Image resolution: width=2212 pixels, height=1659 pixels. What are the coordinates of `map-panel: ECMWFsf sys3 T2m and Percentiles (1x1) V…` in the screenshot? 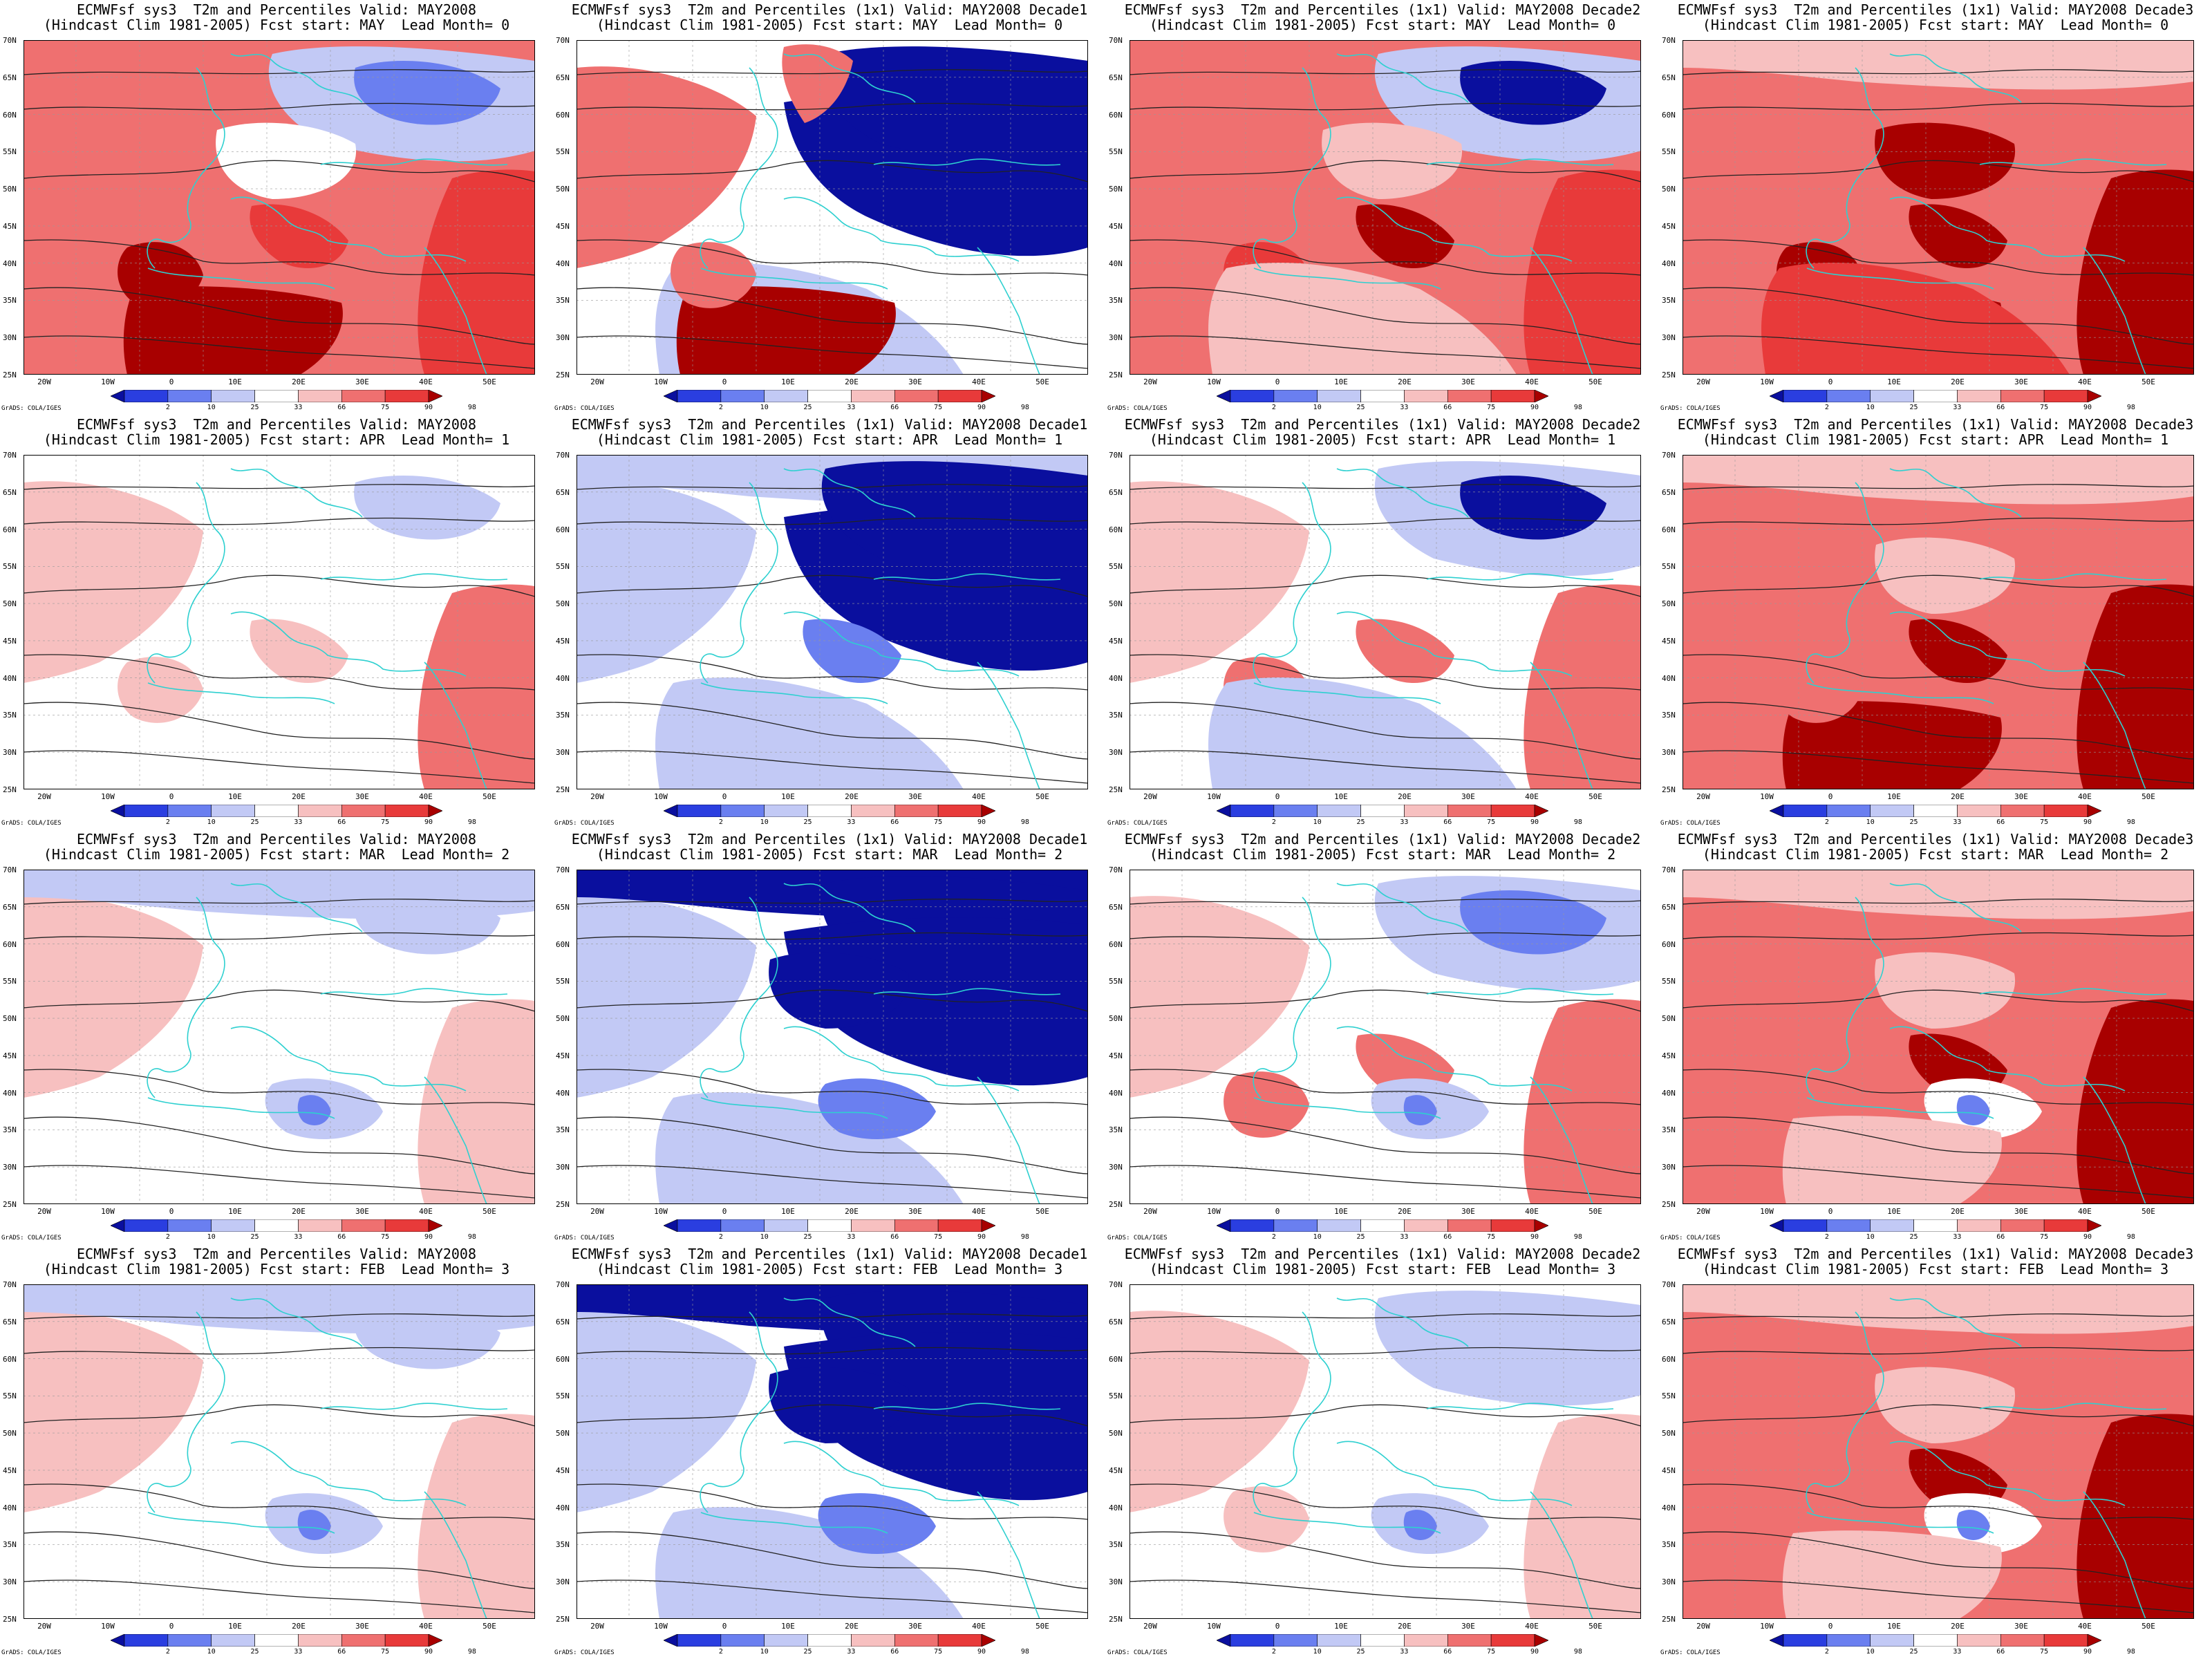 It's located at (1935, 1037).